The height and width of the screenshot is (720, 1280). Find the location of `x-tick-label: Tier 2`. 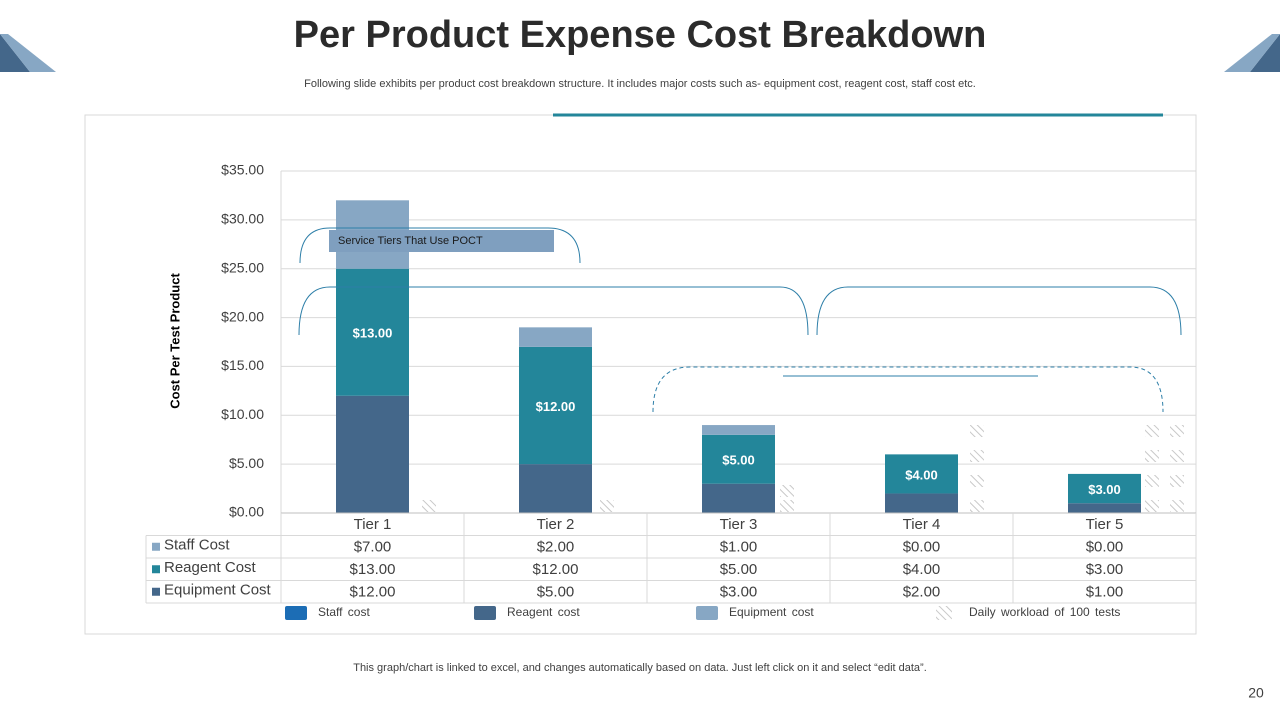

x-tick-label: Tier 2 is located at coordinates (556, 524).